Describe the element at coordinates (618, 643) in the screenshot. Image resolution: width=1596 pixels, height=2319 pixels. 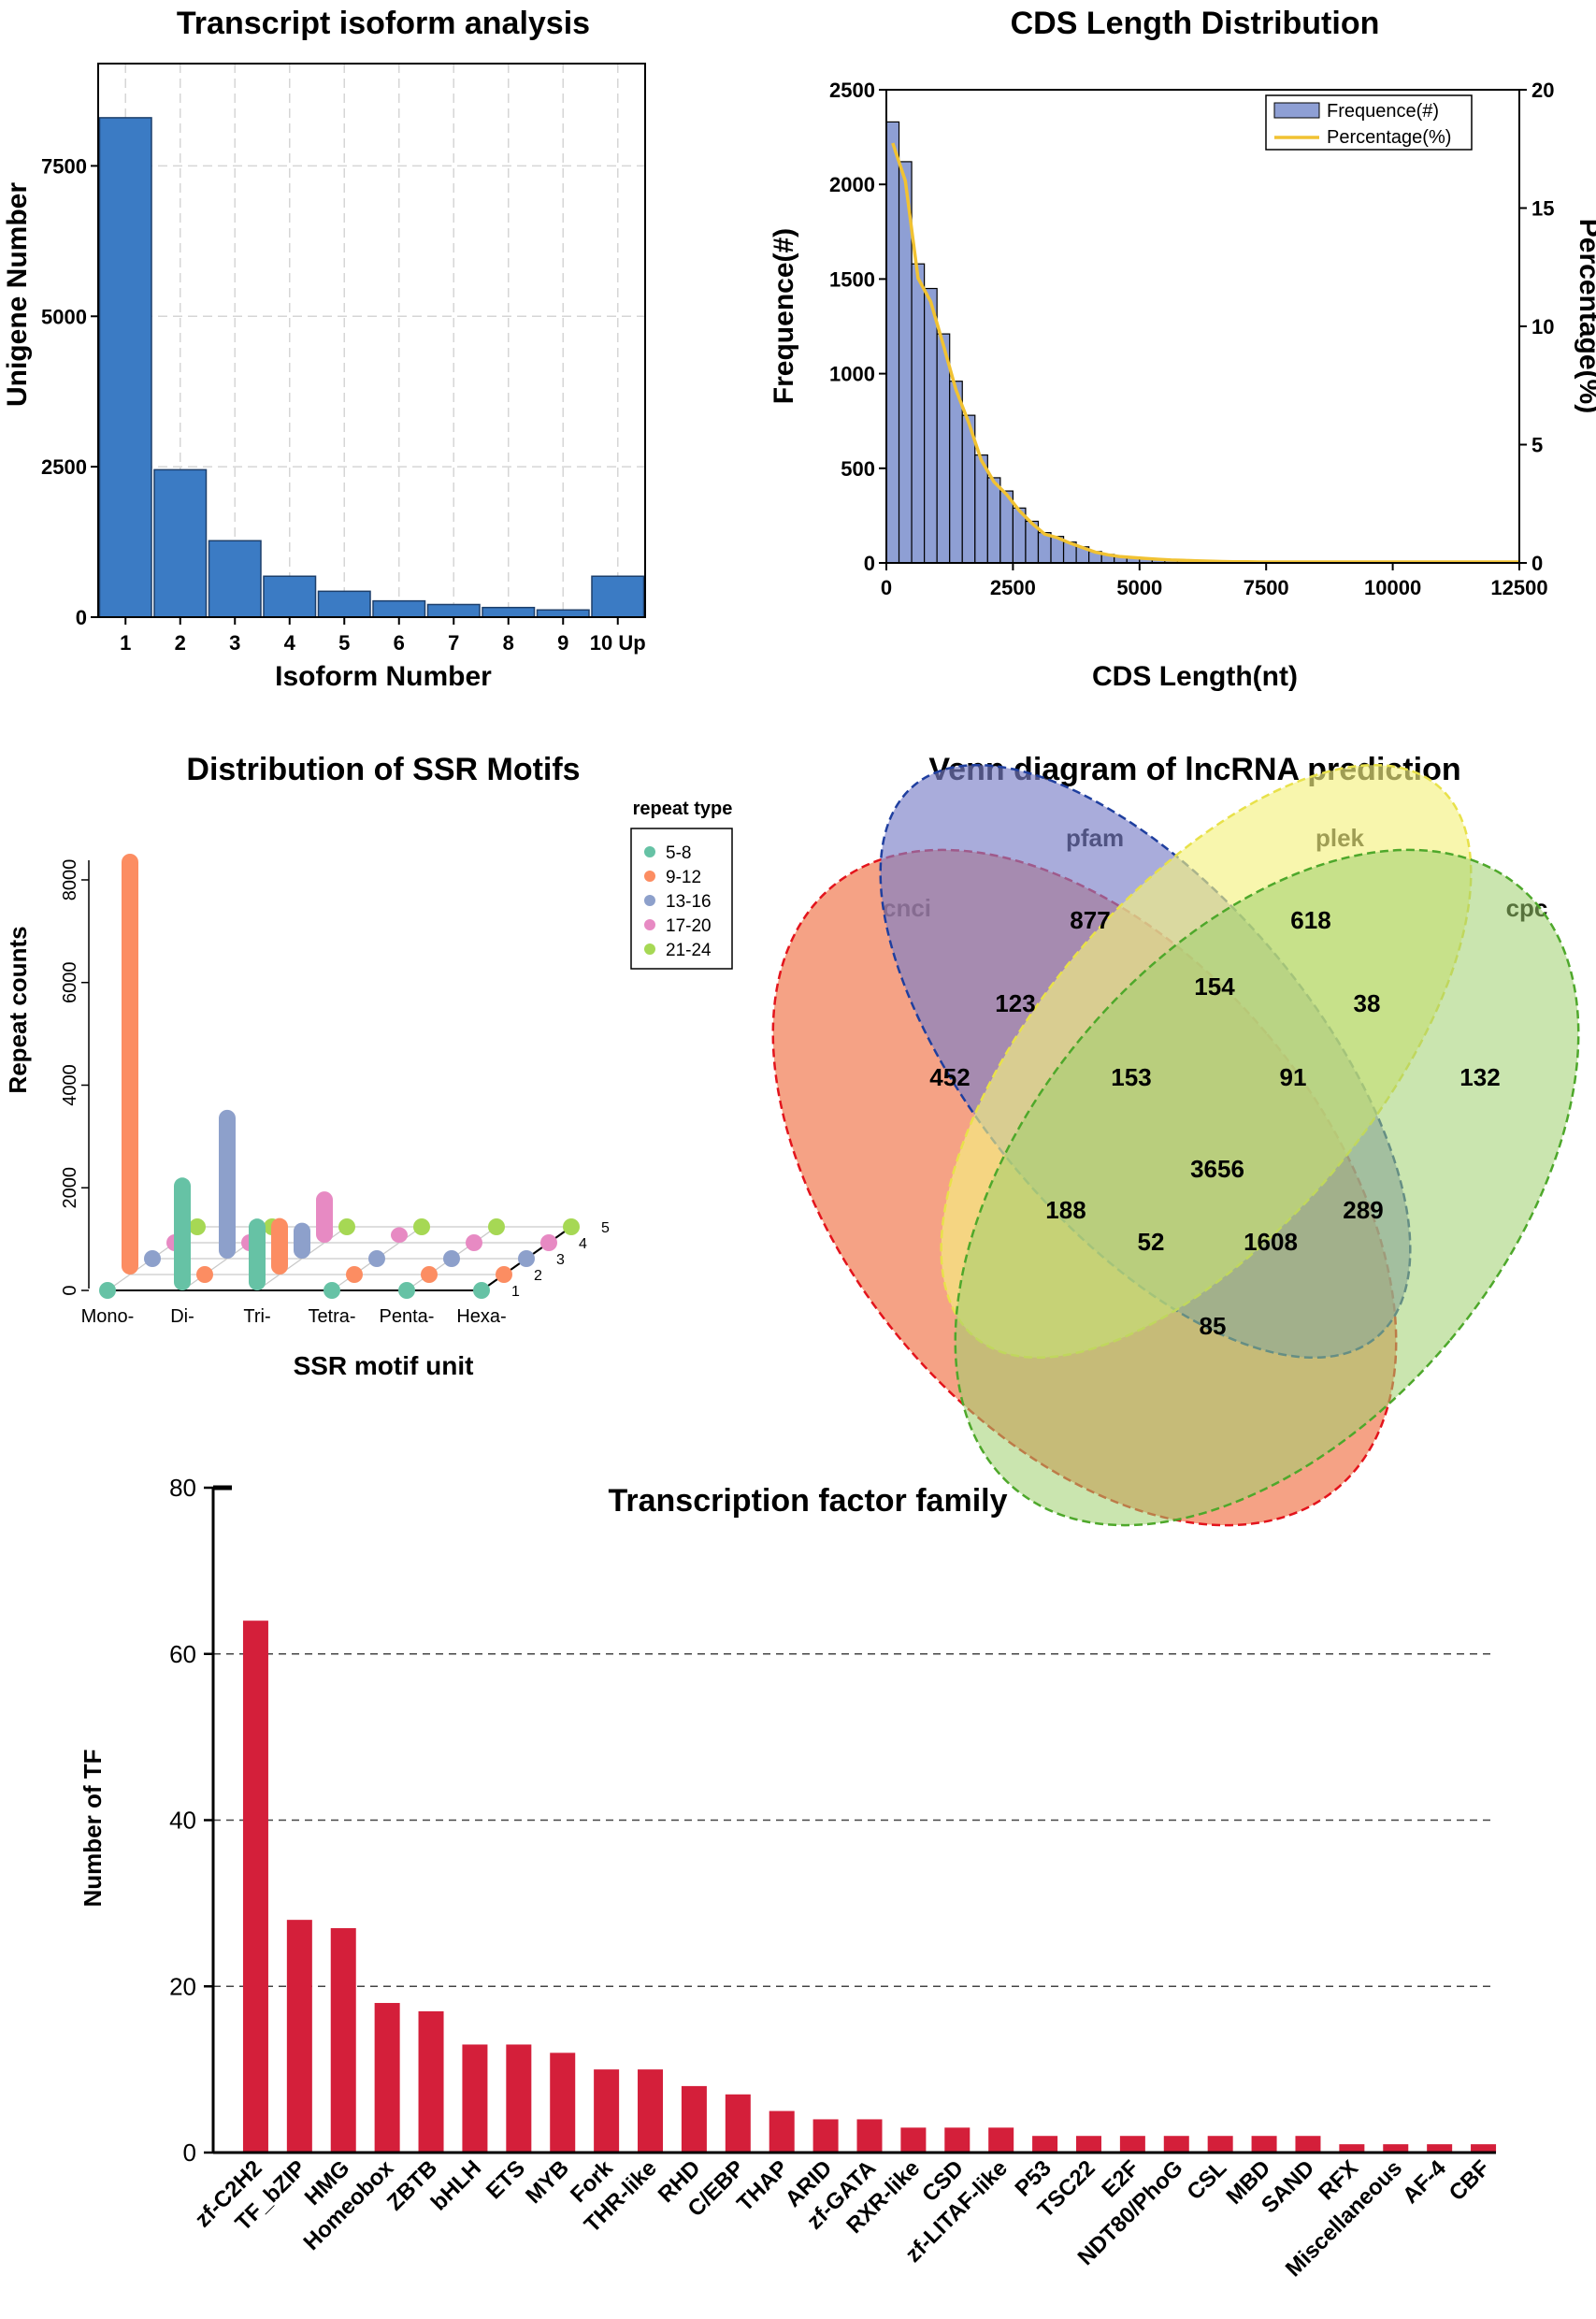
I see `isoform-x-tick-label: 10 Up` at that location.